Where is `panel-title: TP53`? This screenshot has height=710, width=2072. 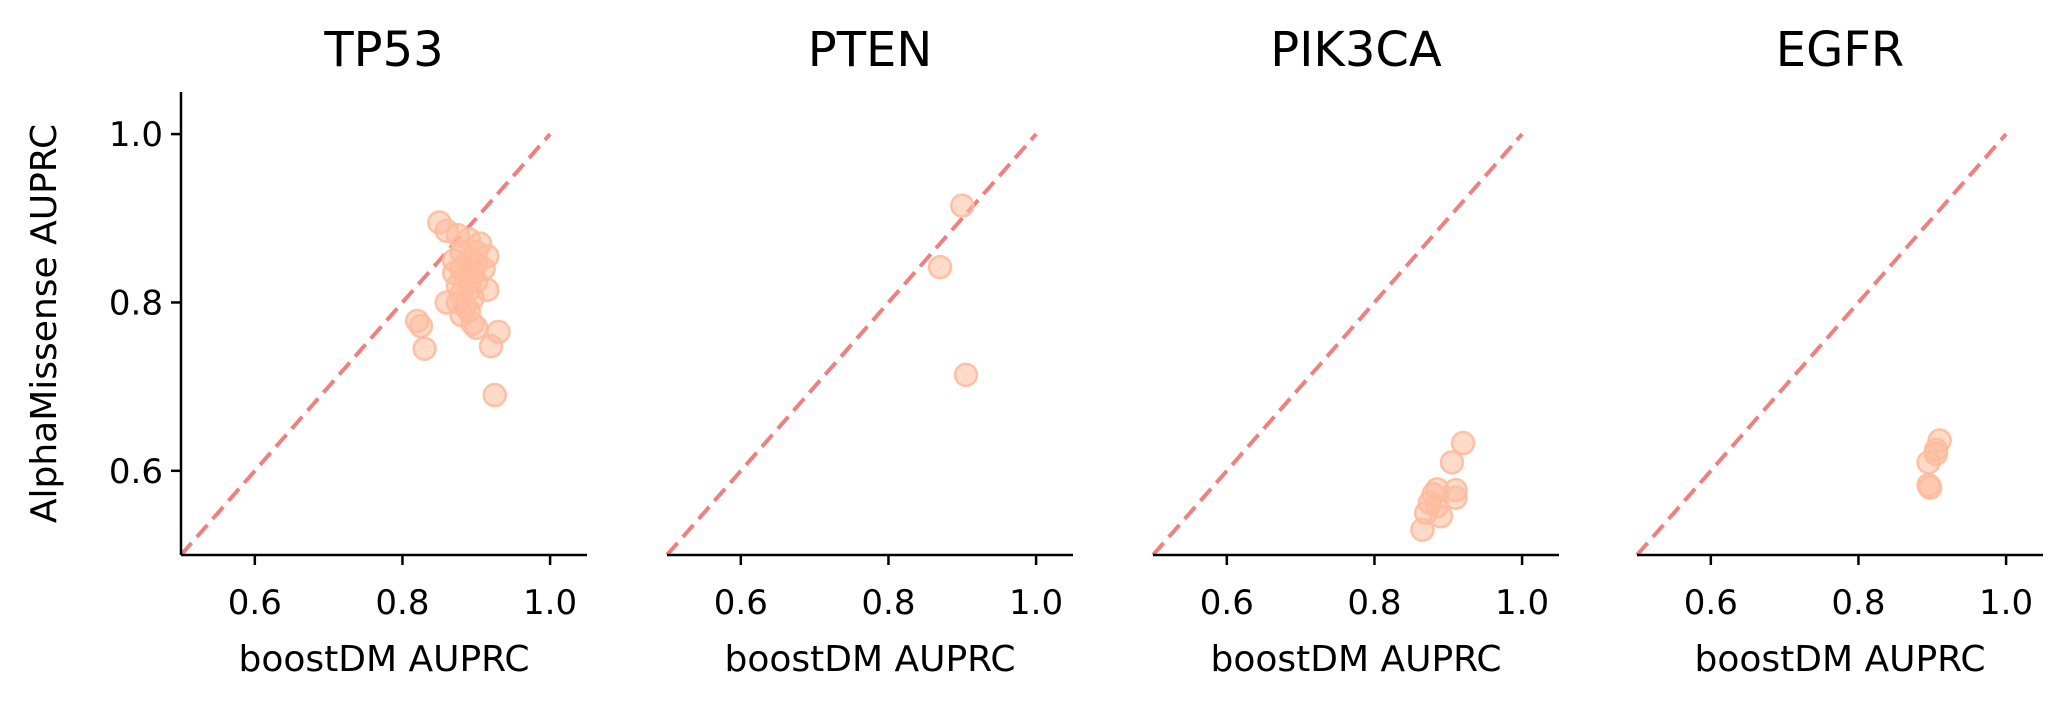
panel-title: TP53 is located at coordinates (383, 50).